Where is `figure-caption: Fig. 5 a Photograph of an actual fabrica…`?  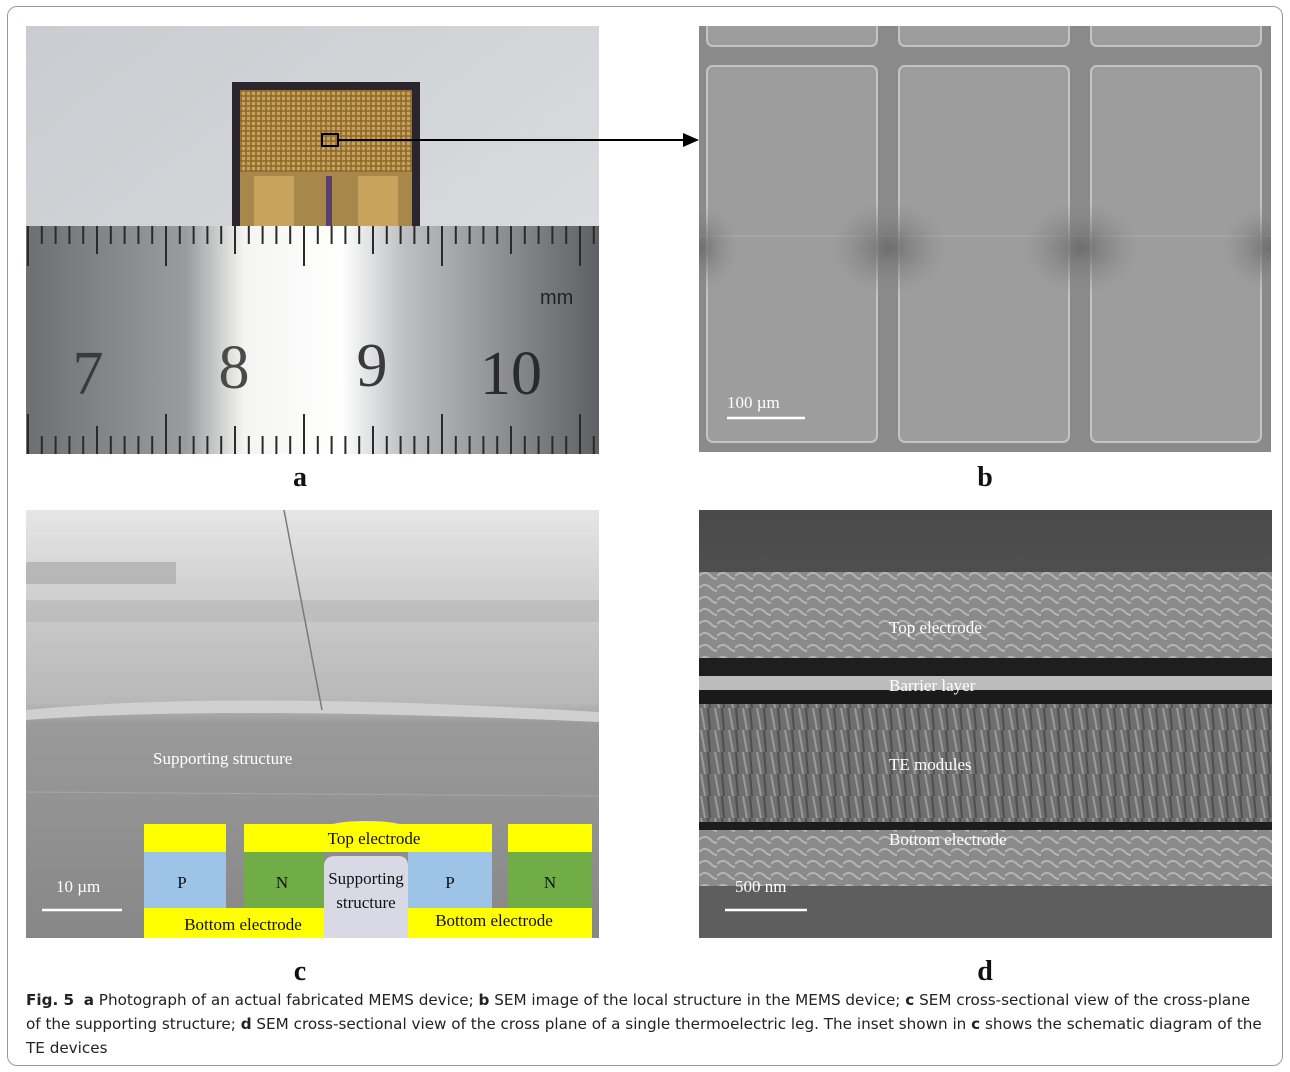 figure-caption: Fig. 5 a Photograph of an actual fabrica… is located at coordinates (646, 1024).